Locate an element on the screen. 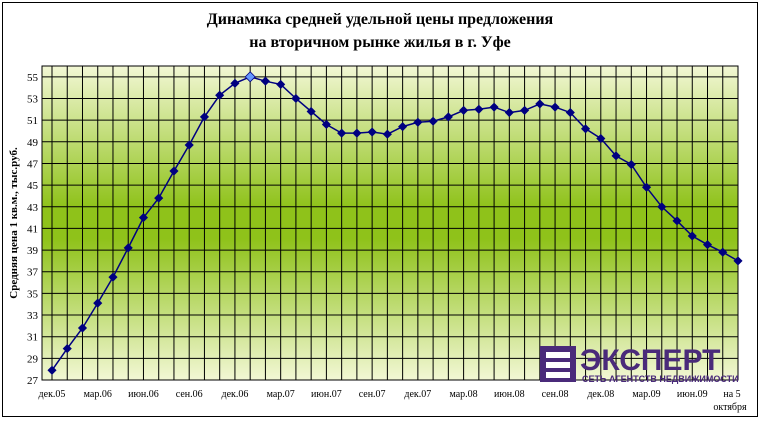 Image resolution: width=762 pixels, height=421 pixels. y-tick-label: 29 is located at coordinates (33, 359).